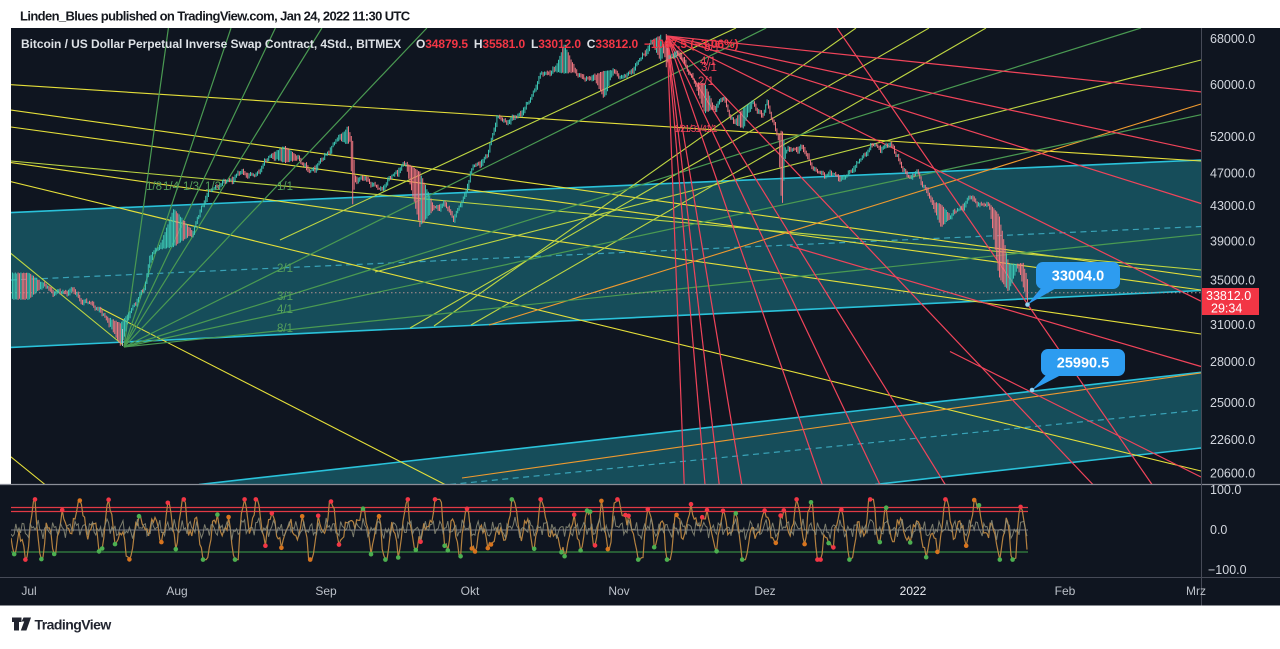 The image size is (1280, 649). I want to click on svg-text: 22600.0, so click(1232, 440).